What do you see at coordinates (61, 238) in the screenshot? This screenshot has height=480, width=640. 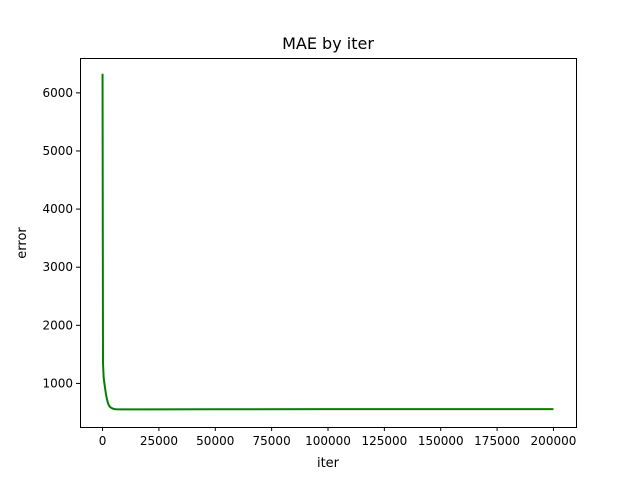 I see `y-axis: 1000 2000 3000 4000 5000 6000` at bounding box center [61, 238].